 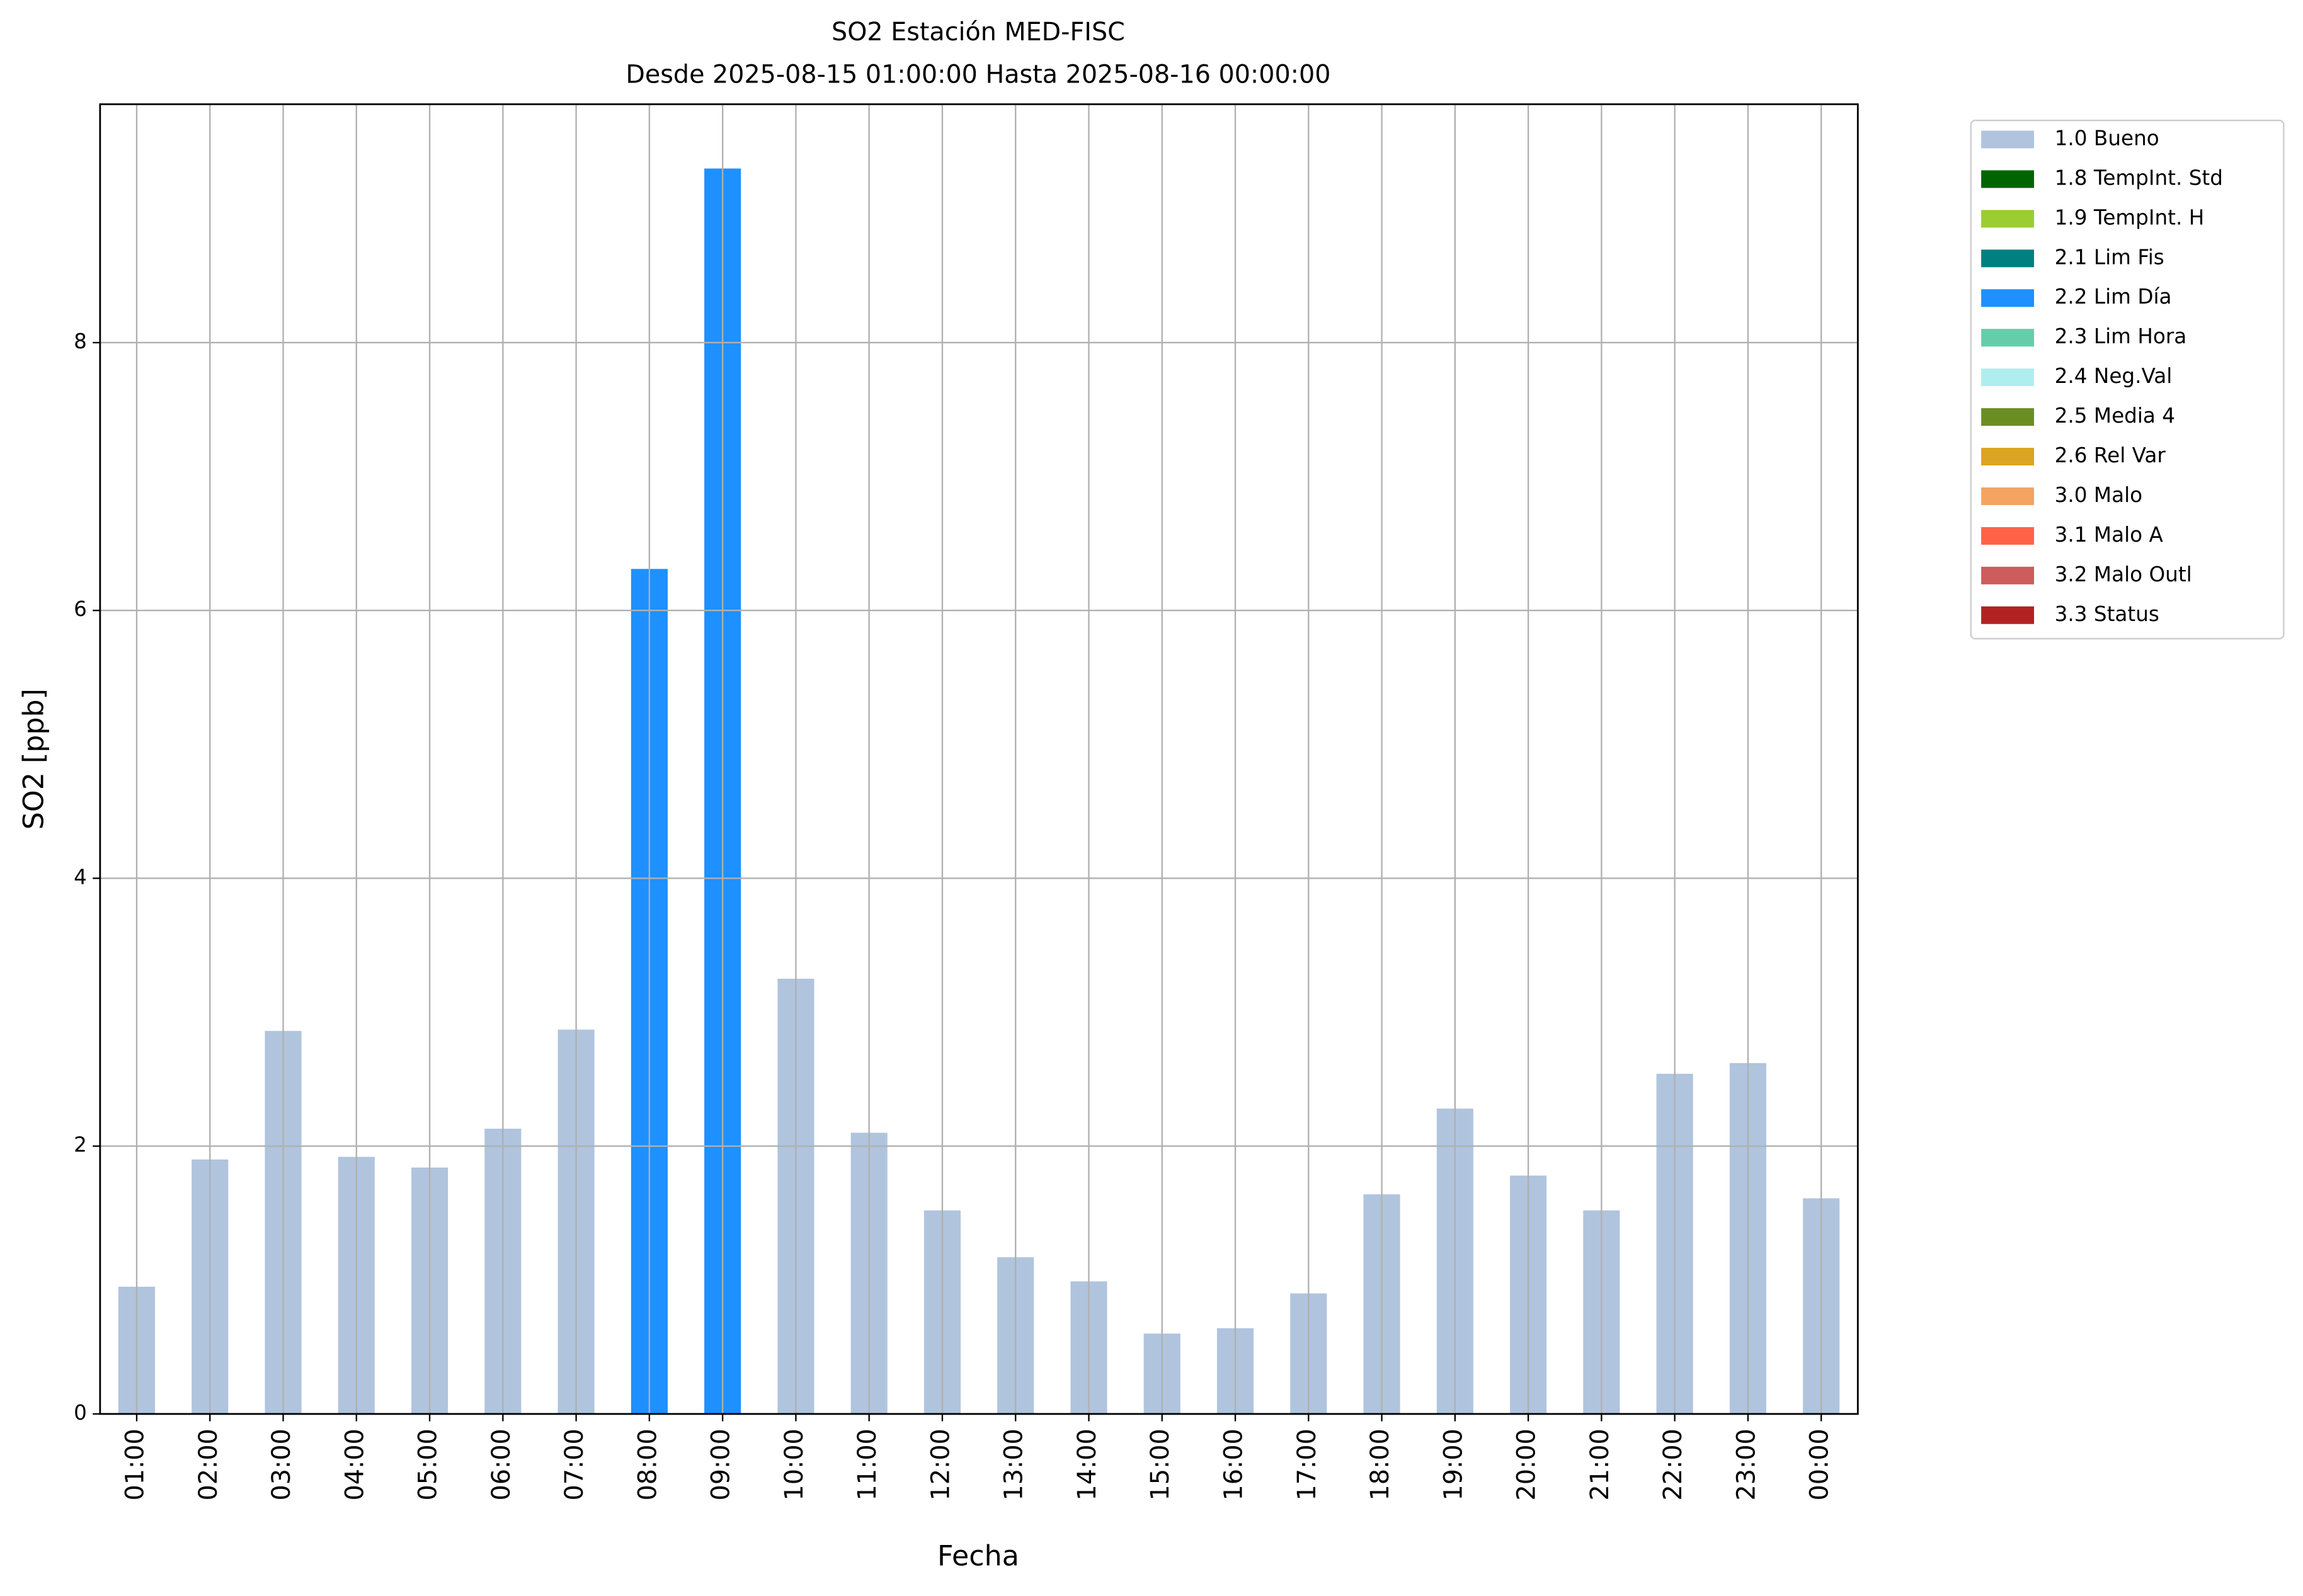 I want to click on legend-label: 3.2 Malo Outl, so click(x=2123, y=574).